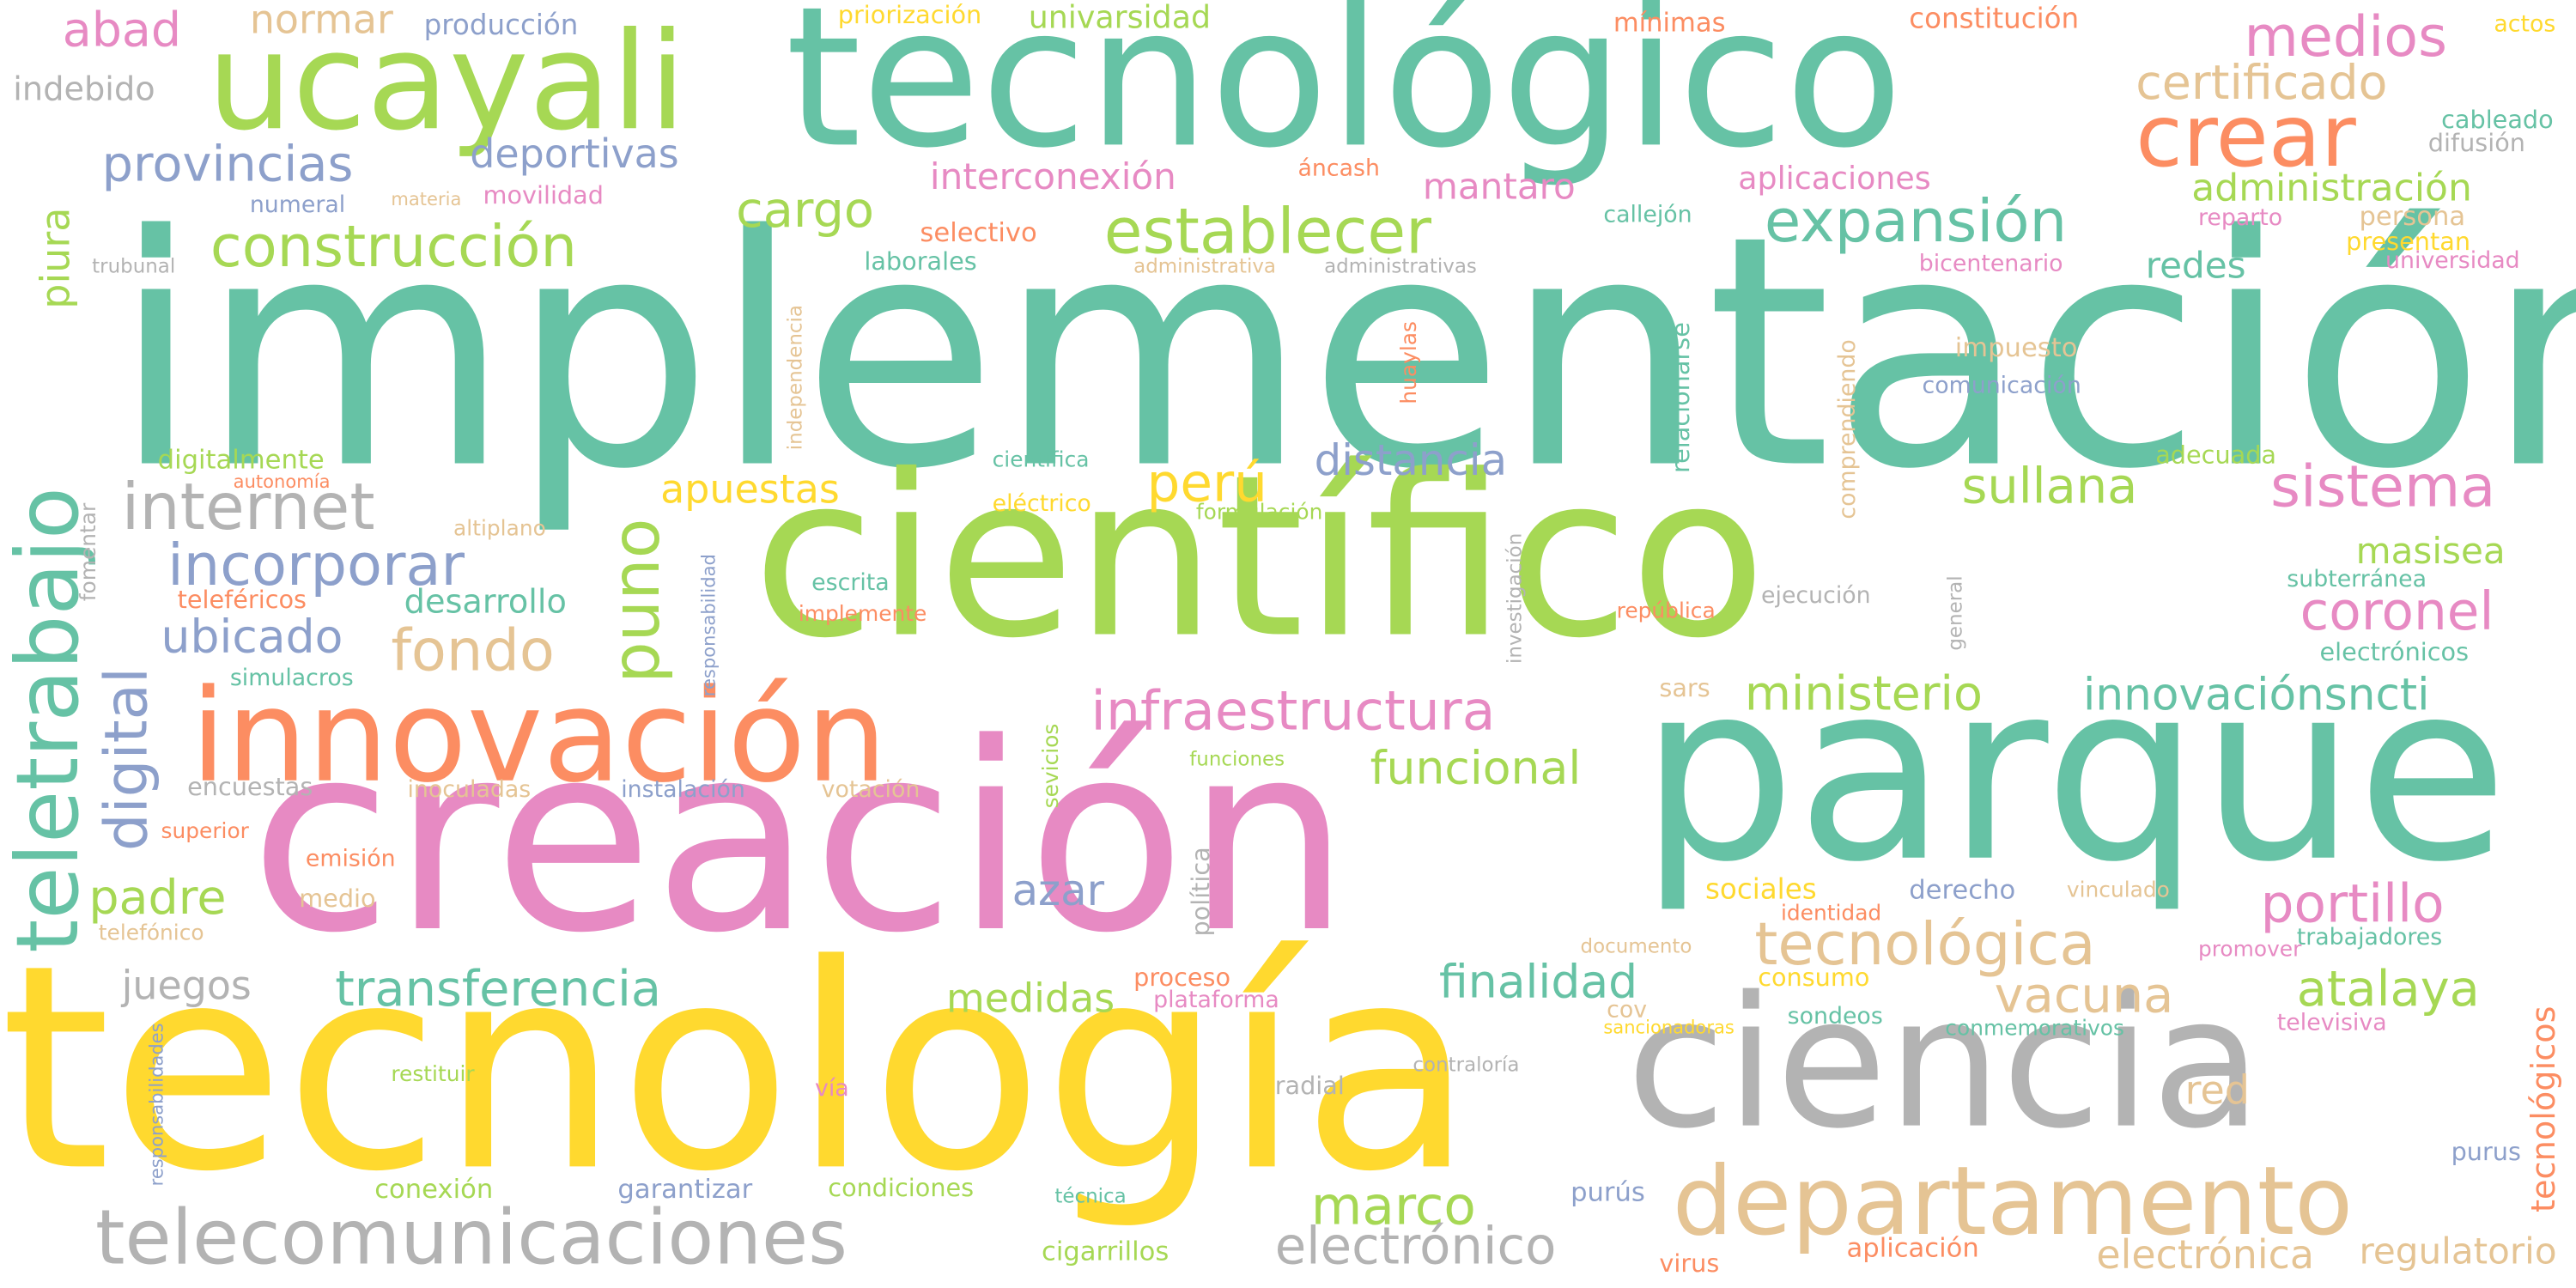 The width and height of the screenshot is (2576, 1288). I want to click on word-cloud-word: promover, so click(2250, 951).